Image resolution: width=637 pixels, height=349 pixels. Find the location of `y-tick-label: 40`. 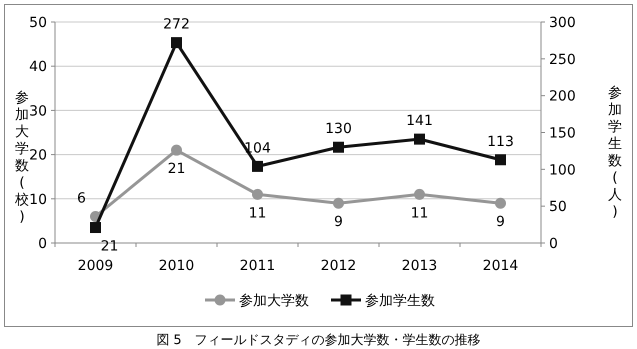

y-tick-label: 40 is located at coordinates (38, 67).